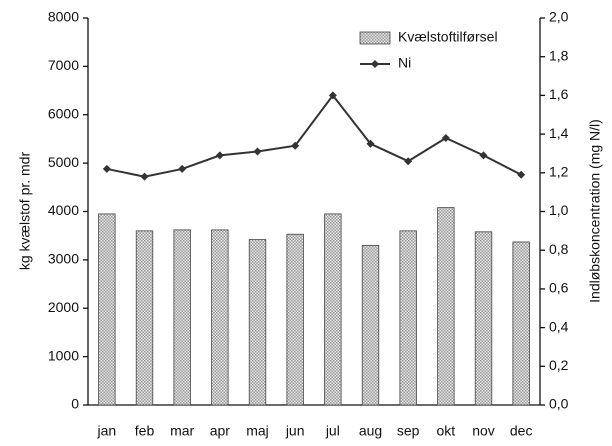 The image size is (612, 446). What do you see at coordinates (63, 355) in the screenshot?
I see `y-tick-label: 1000` at bounding box center [63, 355].